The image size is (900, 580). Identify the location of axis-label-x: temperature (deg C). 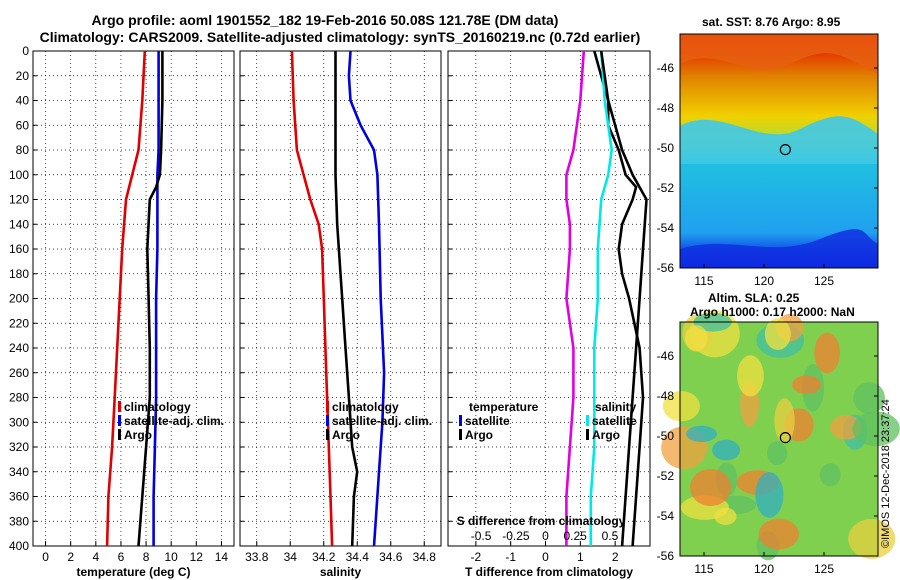
(133, 572).